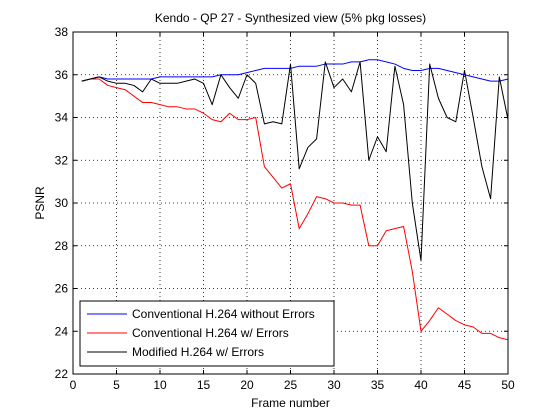 Image resolution: width=560 pixels, height=420 pixels. Describe the element at coordinates (210, 333) in the screenshot. I see `legend-label-2: Conventional H.264 w/ Errors` at that location.